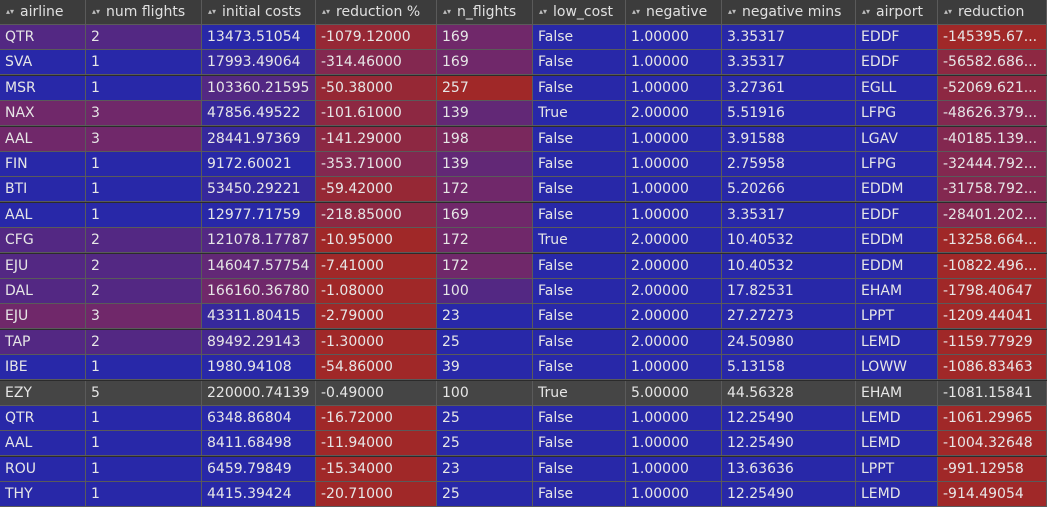 Image resolution: width=1047 pixels, height=507 pixels. I want to click on column-header-airline: ▴▾ airline, so click(43, 12).